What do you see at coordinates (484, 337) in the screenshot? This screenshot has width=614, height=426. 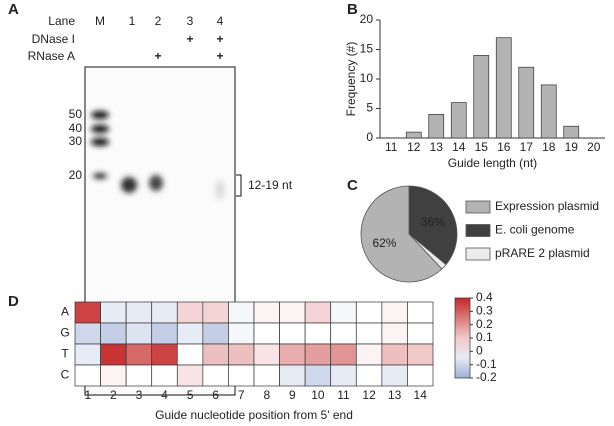 I see `colorbar-tick-label: 0.1` at bounding box center [484, 337].